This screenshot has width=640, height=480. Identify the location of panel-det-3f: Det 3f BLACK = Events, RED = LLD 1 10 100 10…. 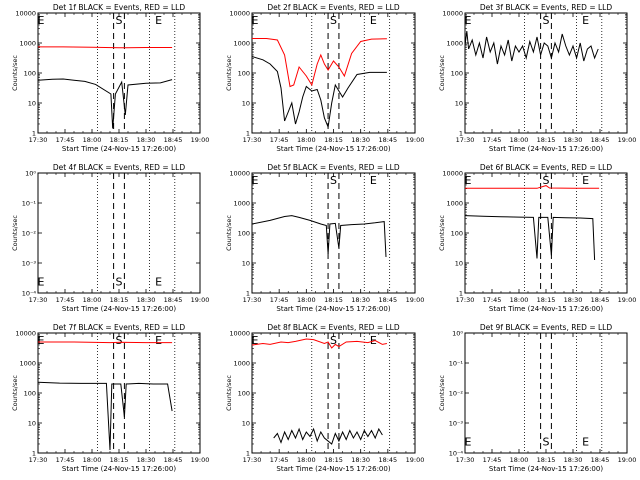
(537, 78).